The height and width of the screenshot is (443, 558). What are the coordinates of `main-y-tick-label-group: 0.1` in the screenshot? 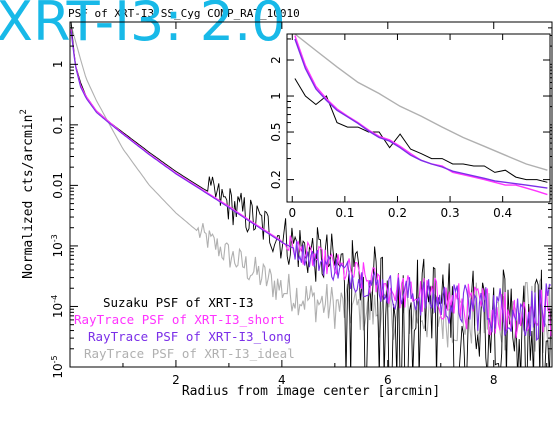 It's located at (58, 124).